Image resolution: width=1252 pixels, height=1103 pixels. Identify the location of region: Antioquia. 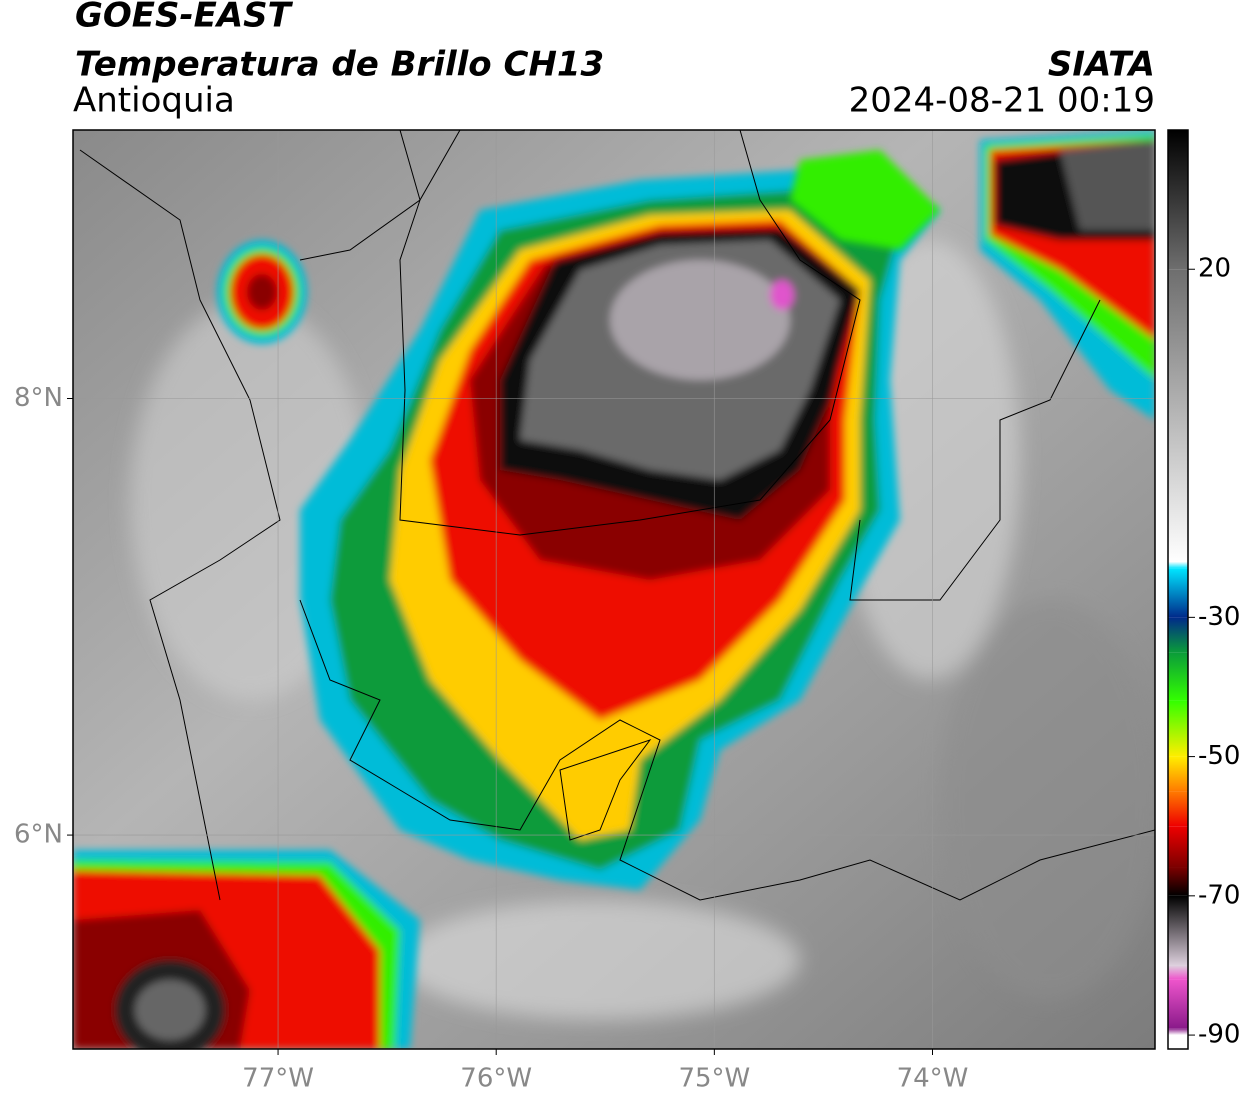
(154, 101).